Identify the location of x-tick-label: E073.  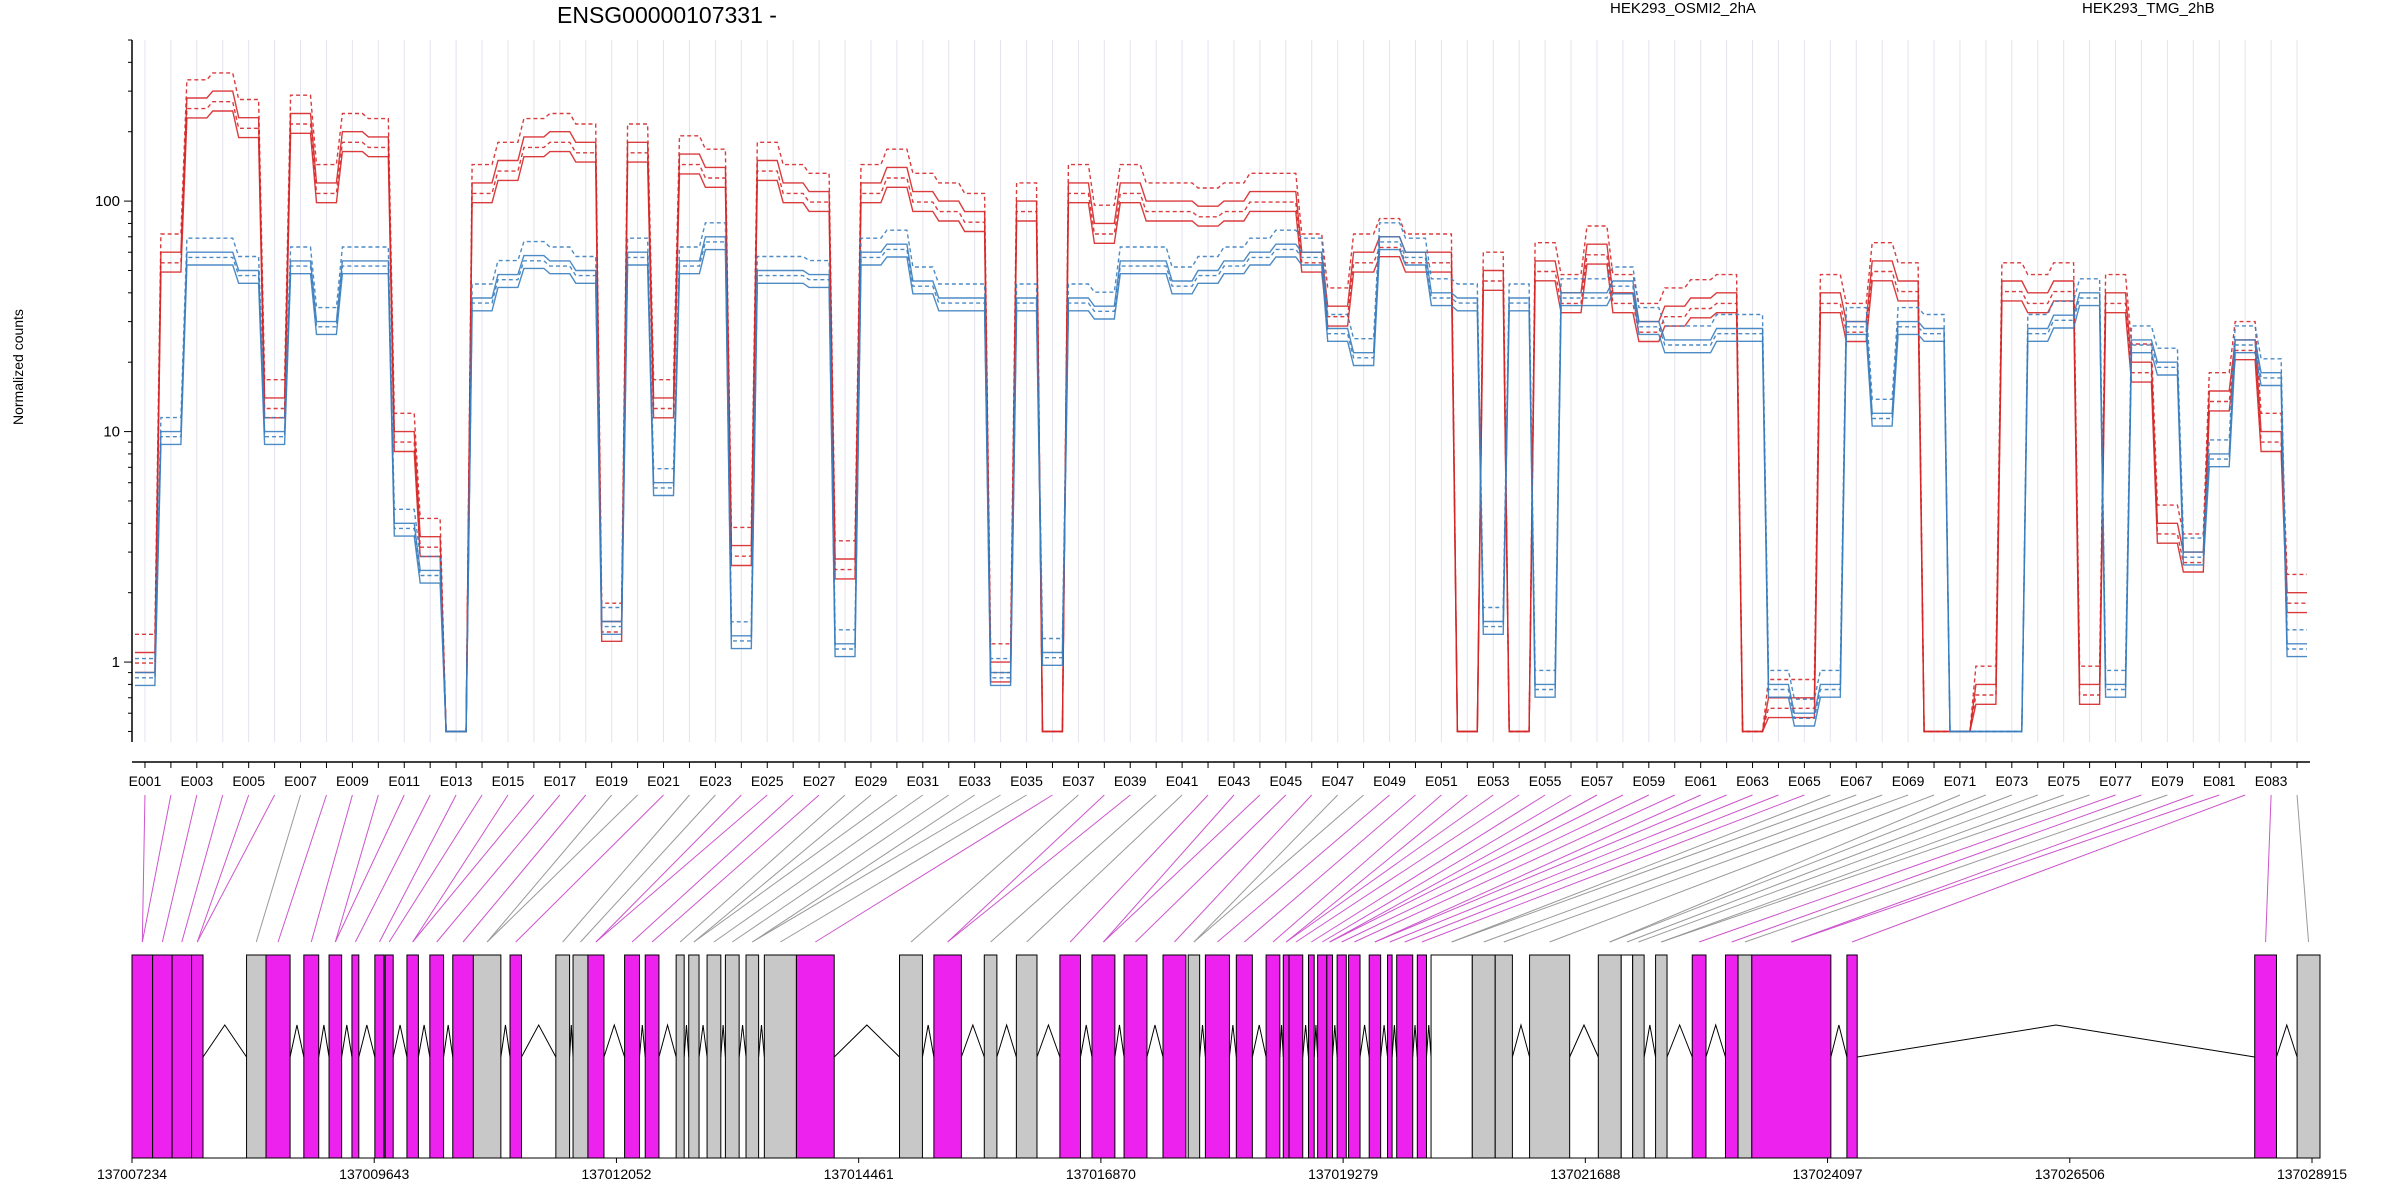
(2011, 781).